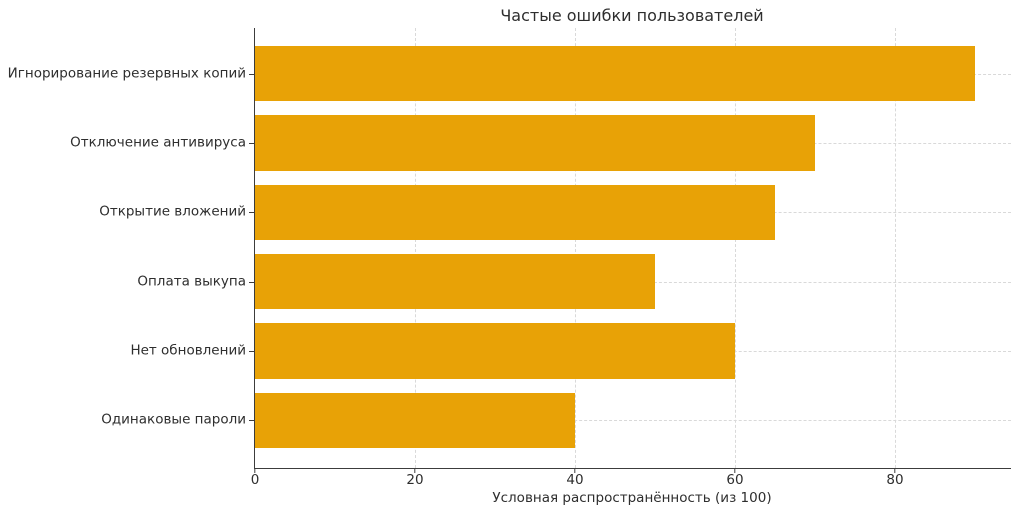  I want to click on y-axis-label: Открытие вложений, so click(172, 211).